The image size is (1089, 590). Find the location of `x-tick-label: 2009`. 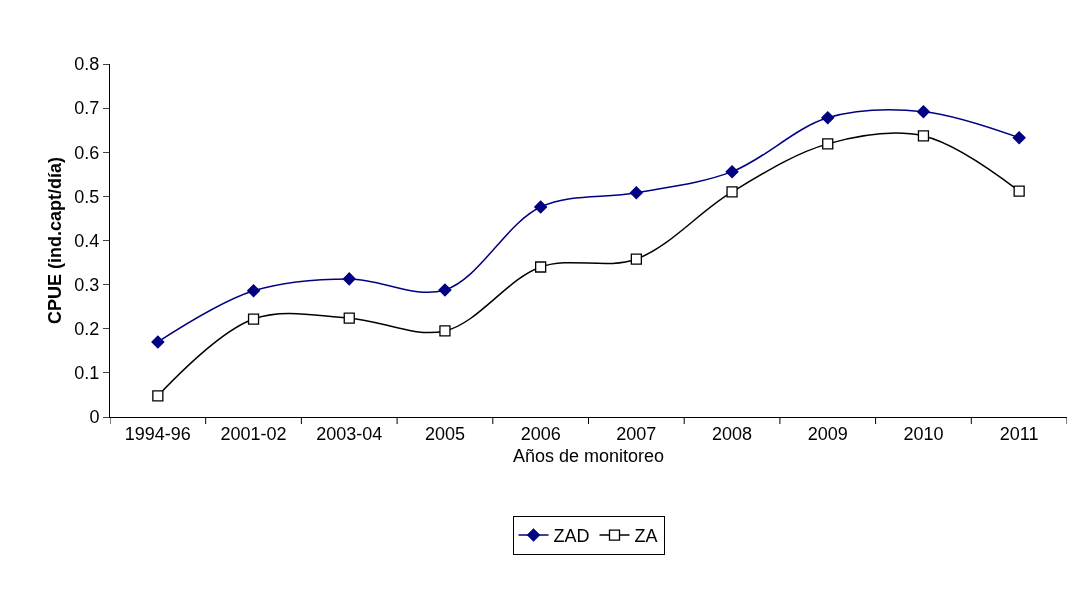

x-tick-label: 2009 is located at coordinates (827, 433).